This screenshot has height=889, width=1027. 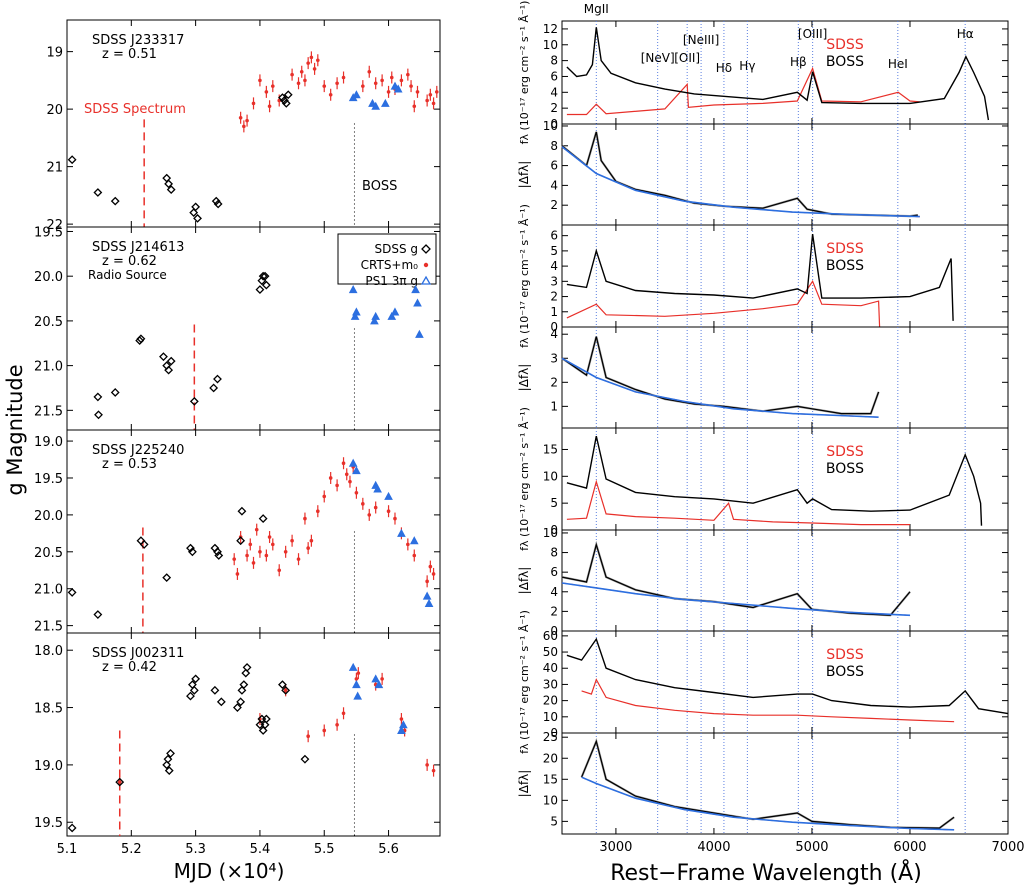 I want to click on y-tick-label: 19.0, so click(x=48, y=442).